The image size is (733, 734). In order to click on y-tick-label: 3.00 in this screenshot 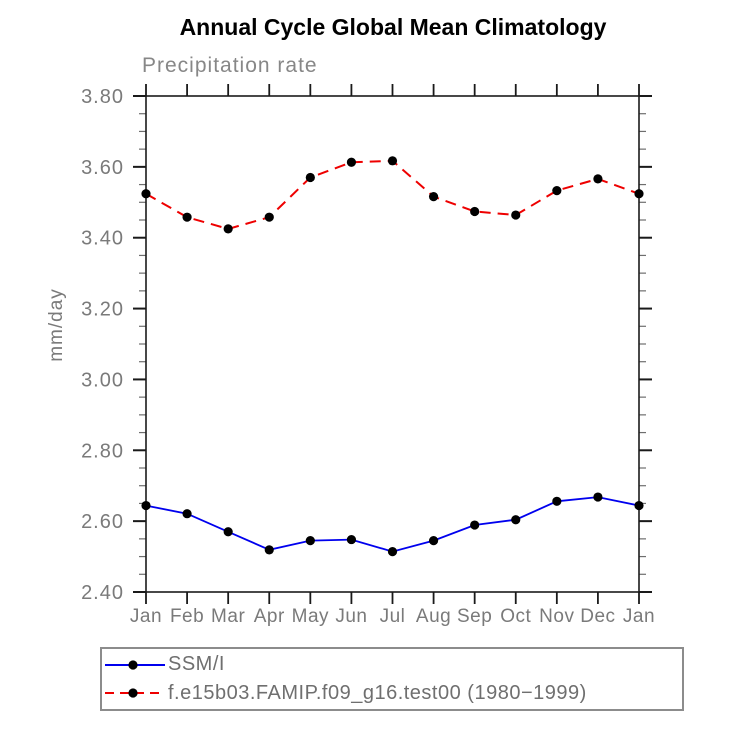, I will do `click(102, 380)`.